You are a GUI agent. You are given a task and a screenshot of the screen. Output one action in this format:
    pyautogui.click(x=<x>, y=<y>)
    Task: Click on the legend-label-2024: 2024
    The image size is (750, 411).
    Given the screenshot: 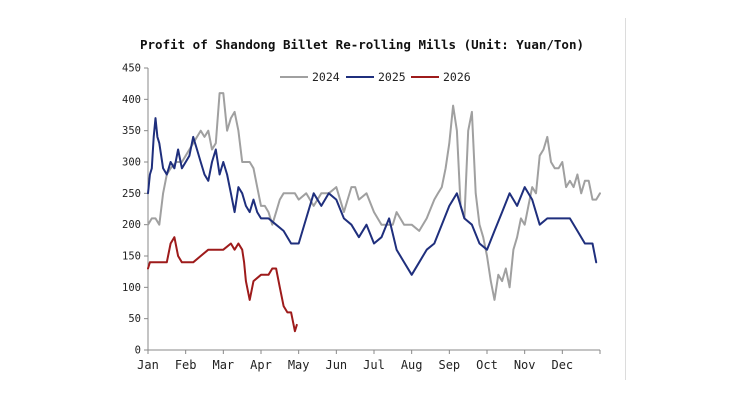 What is the action you would take?
    pyautogui.click(x=326, y=77)
    